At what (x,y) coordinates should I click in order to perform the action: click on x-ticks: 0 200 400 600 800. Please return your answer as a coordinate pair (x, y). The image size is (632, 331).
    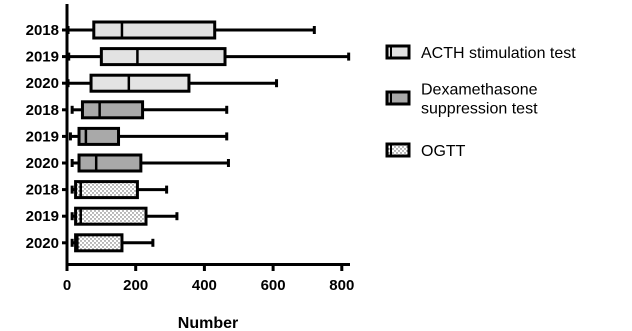
    Looking at the image, I should click on (208, 279).